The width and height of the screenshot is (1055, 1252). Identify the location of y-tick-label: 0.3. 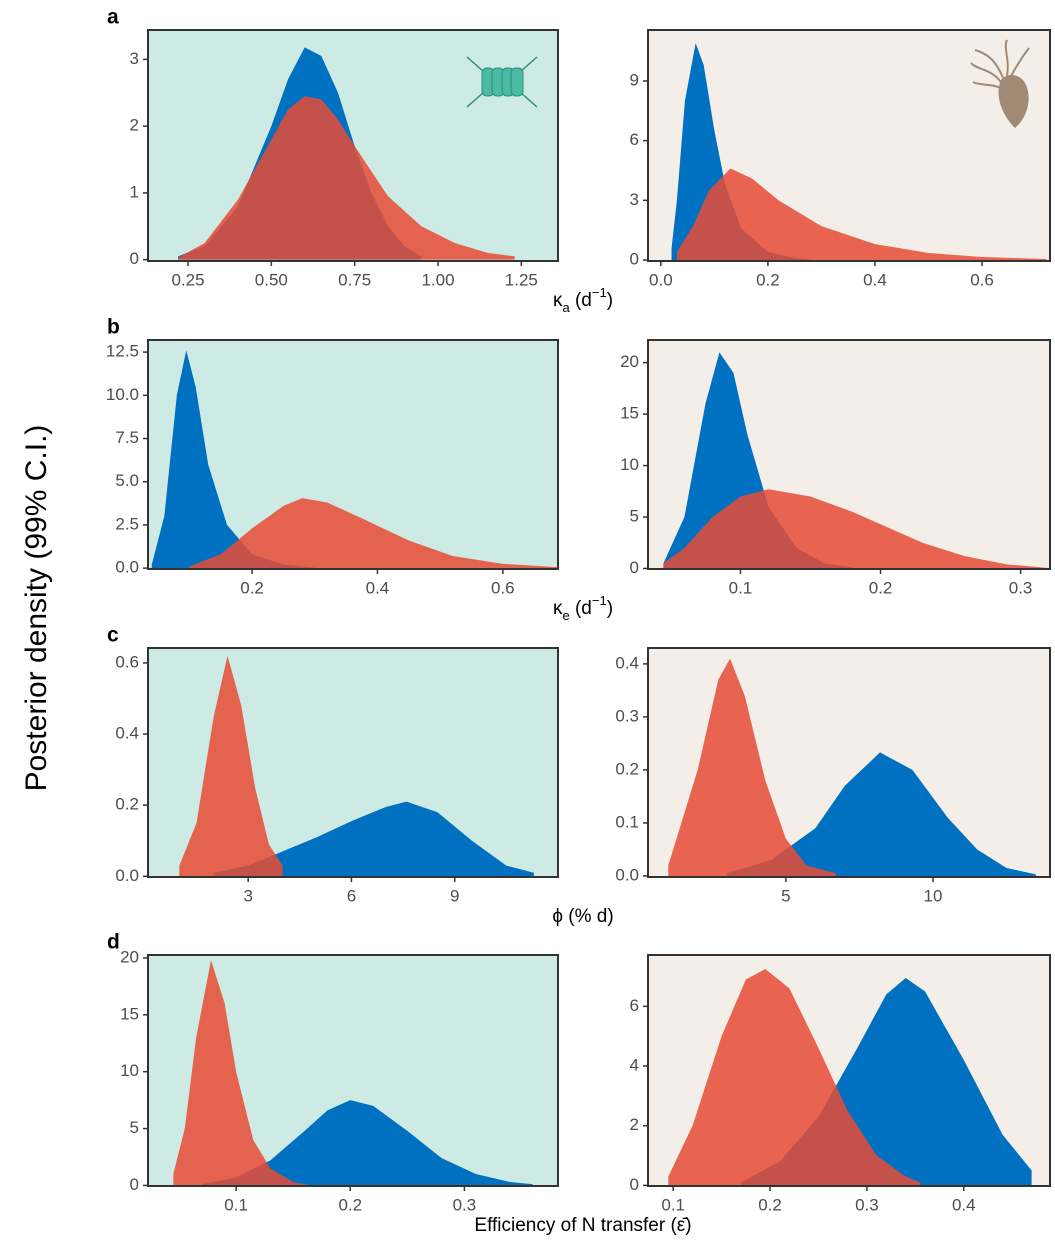
(627, 715).